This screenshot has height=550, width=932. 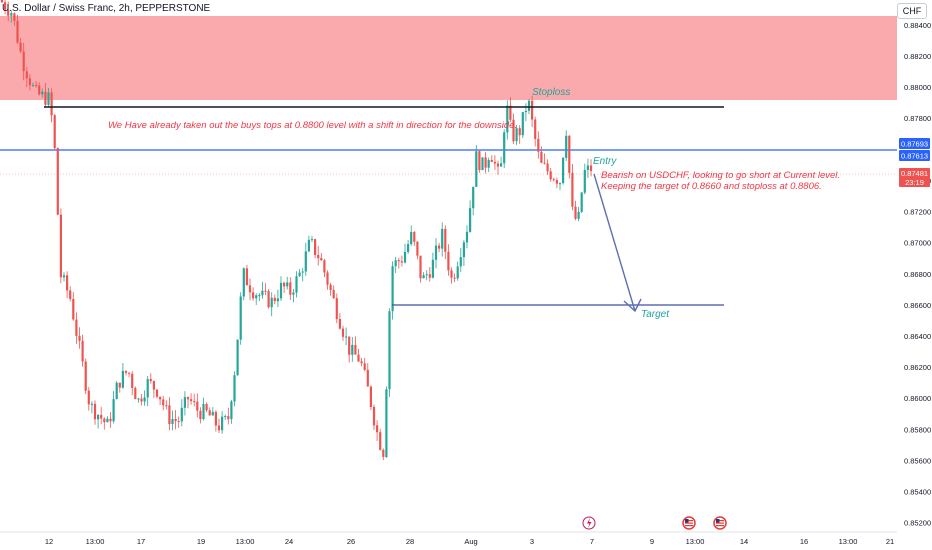 I want to click on lightning-event-icon, so click(x=589, y=523).